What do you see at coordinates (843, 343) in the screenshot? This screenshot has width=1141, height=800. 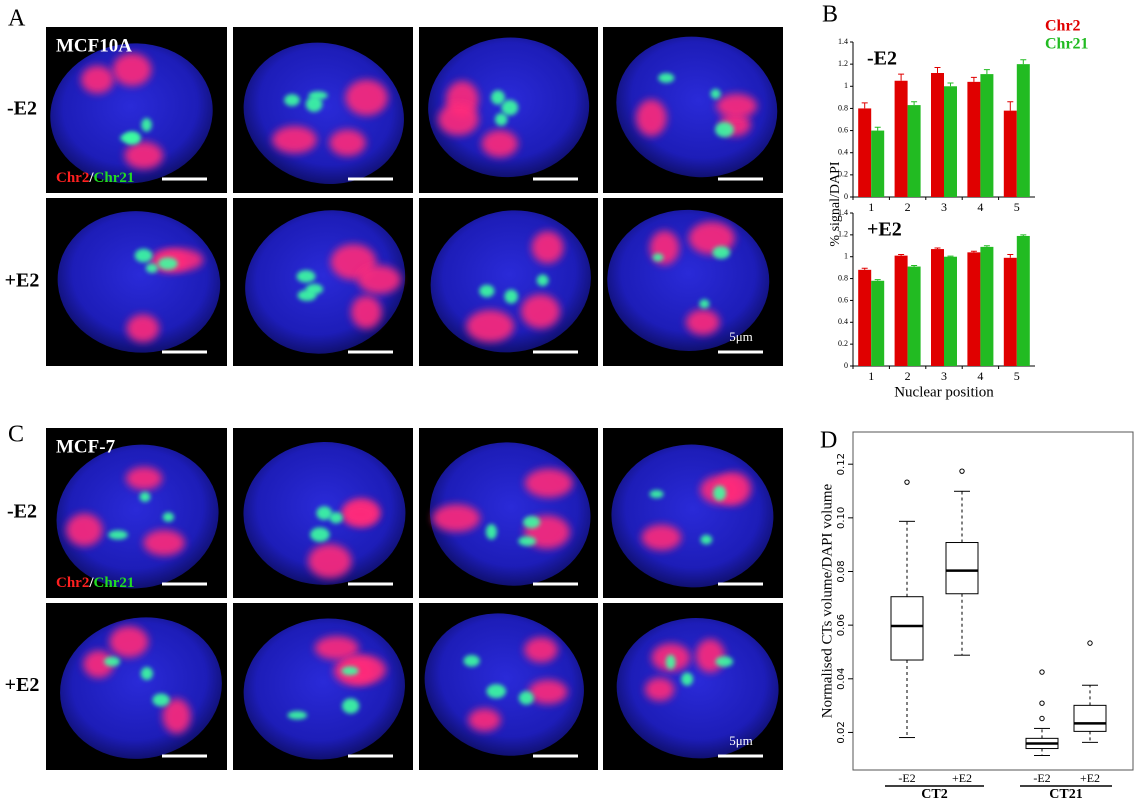 I see `y-tick-label: 0.2` at bounding box center [843, 343].